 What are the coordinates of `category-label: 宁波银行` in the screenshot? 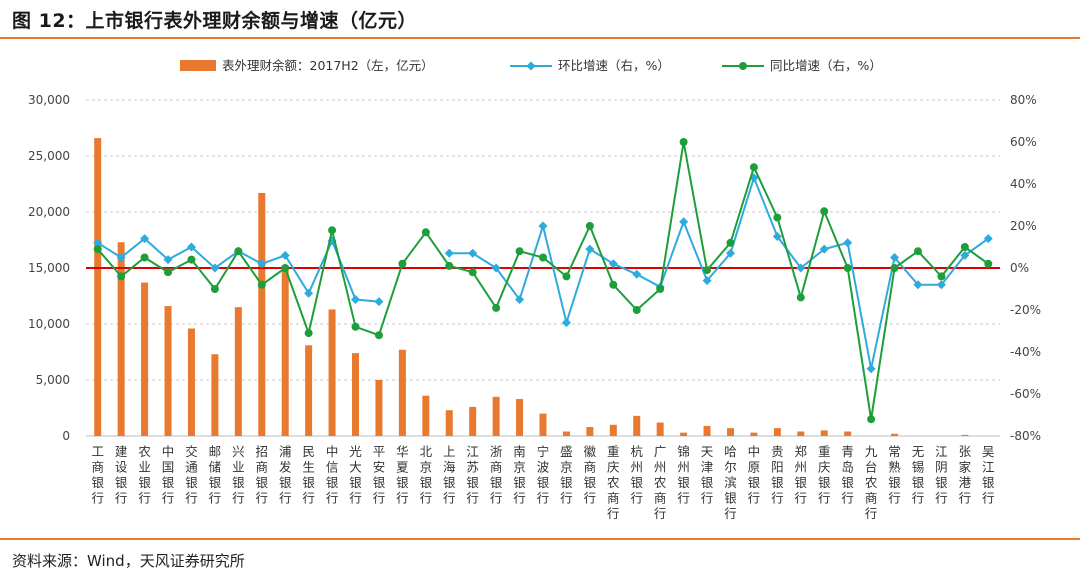 It's located at (543, 475).